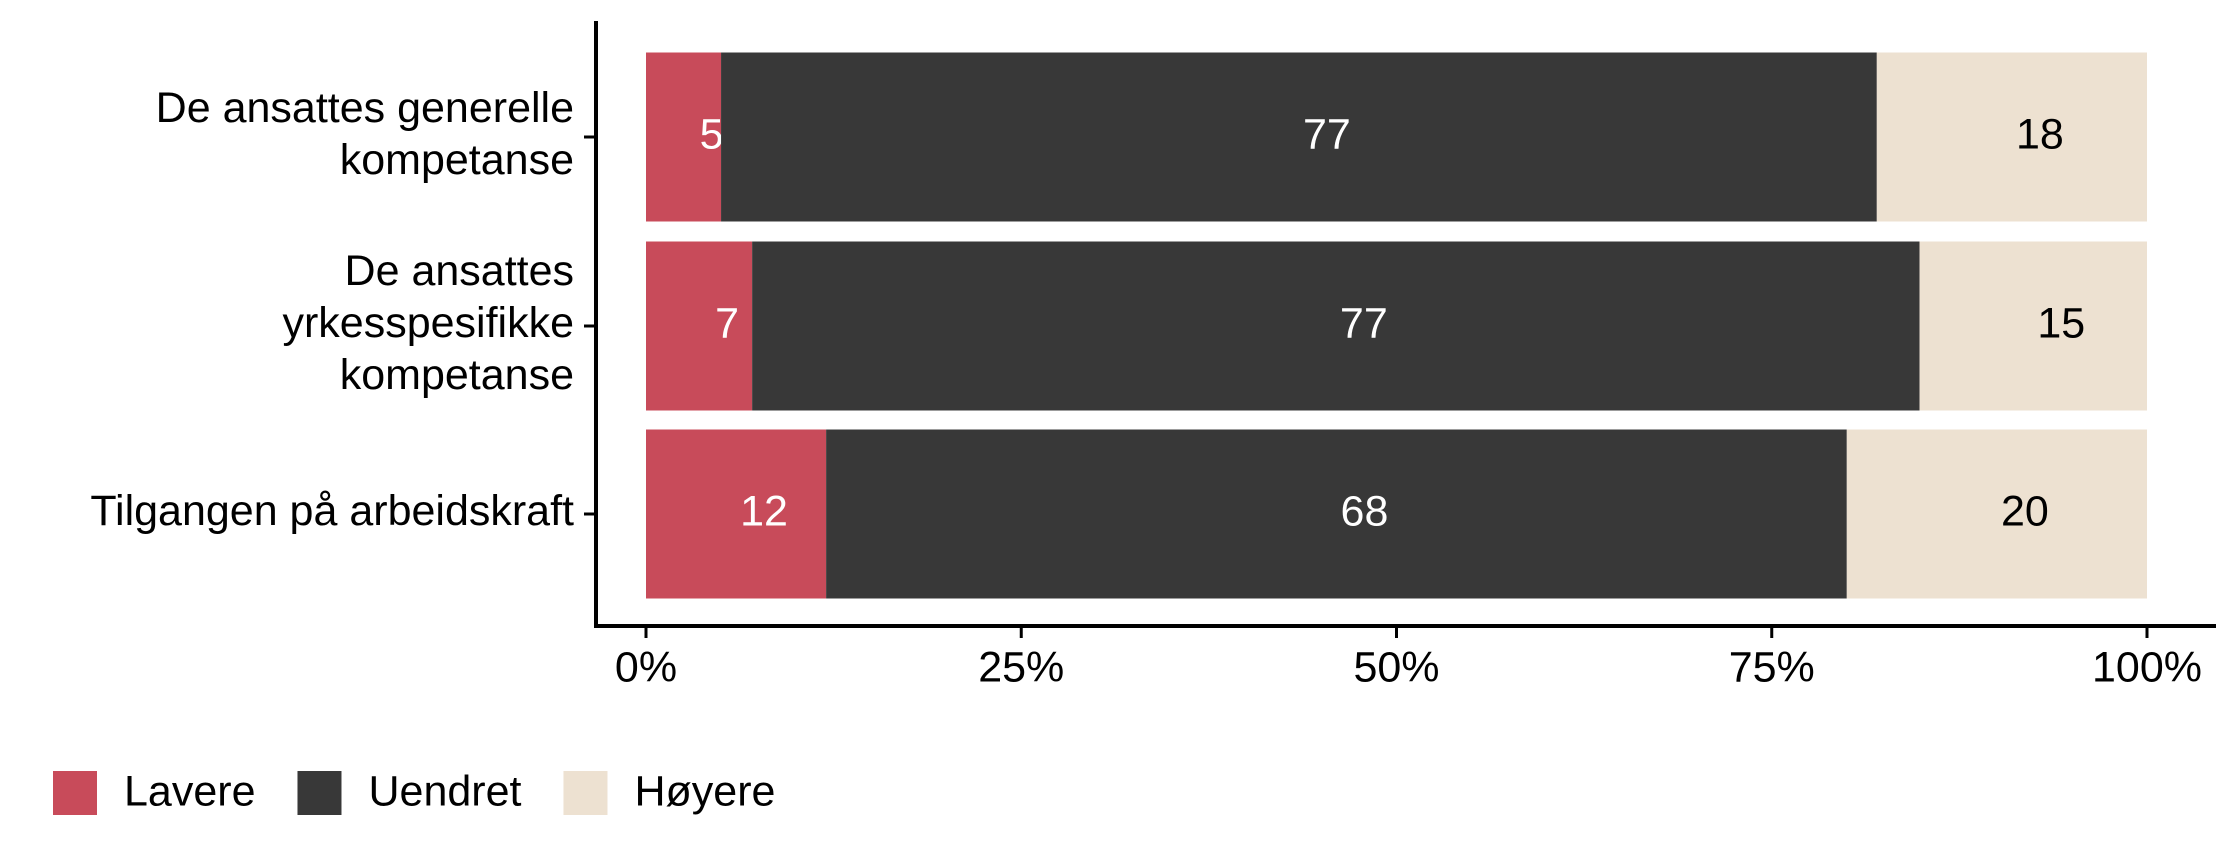 The image size is (2240, 867). I want to click on legend-label: Lavere, so click(189, 791).